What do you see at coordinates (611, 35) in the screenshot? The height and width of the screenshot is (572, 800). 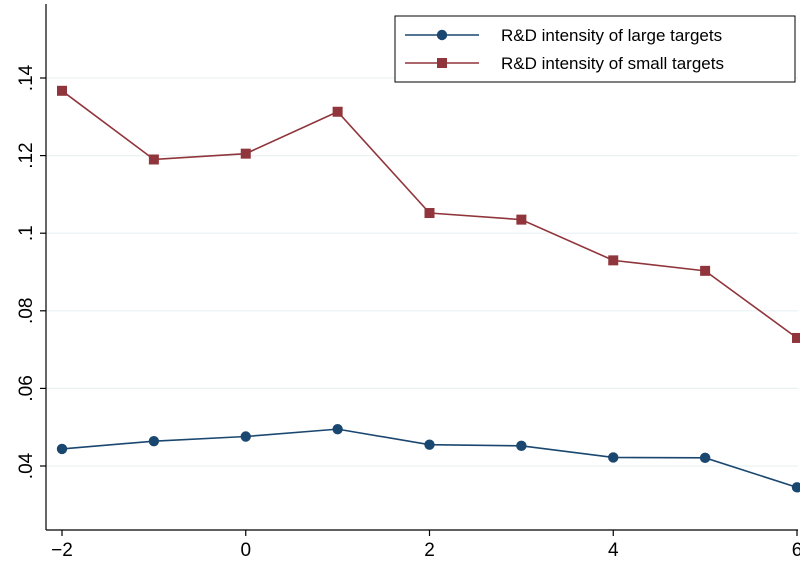 I see `legend-label: R&D intensity of large targets` at bounding box center [611, 35].